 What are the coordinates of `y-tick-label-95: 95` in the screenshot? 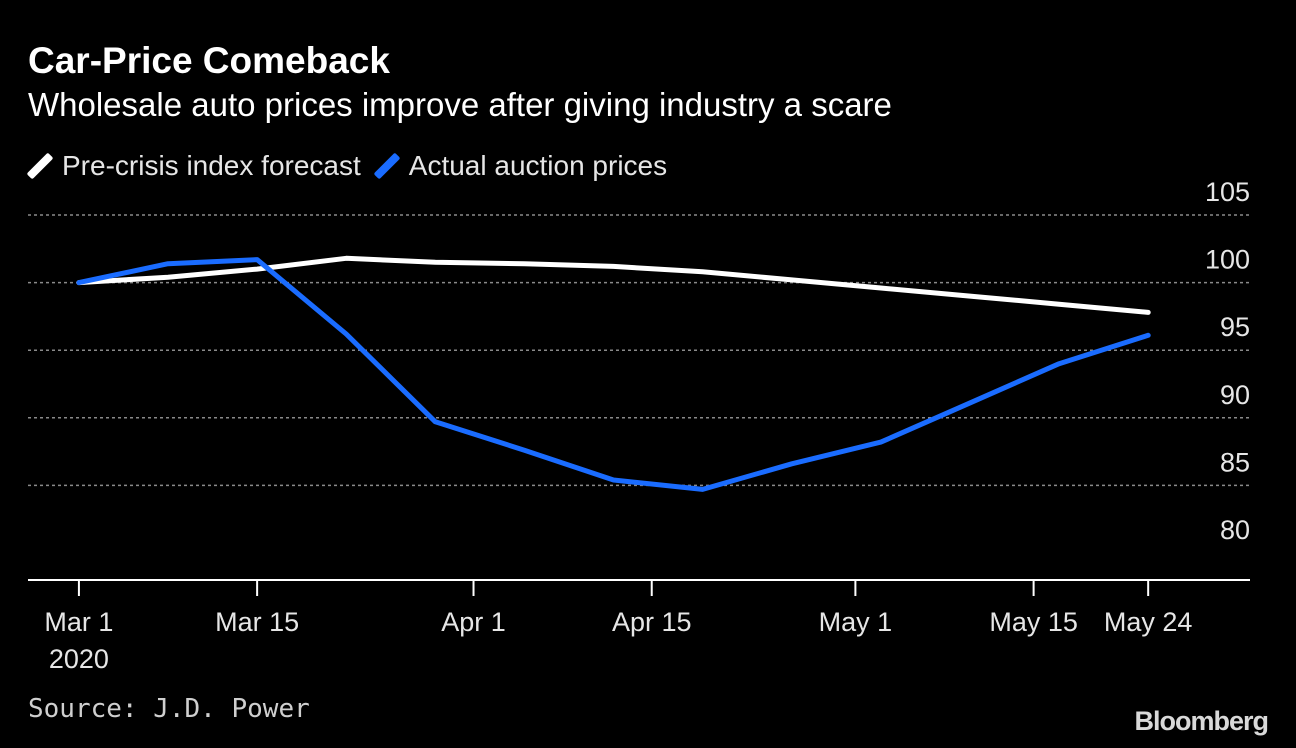 It's located at (1235, 327).